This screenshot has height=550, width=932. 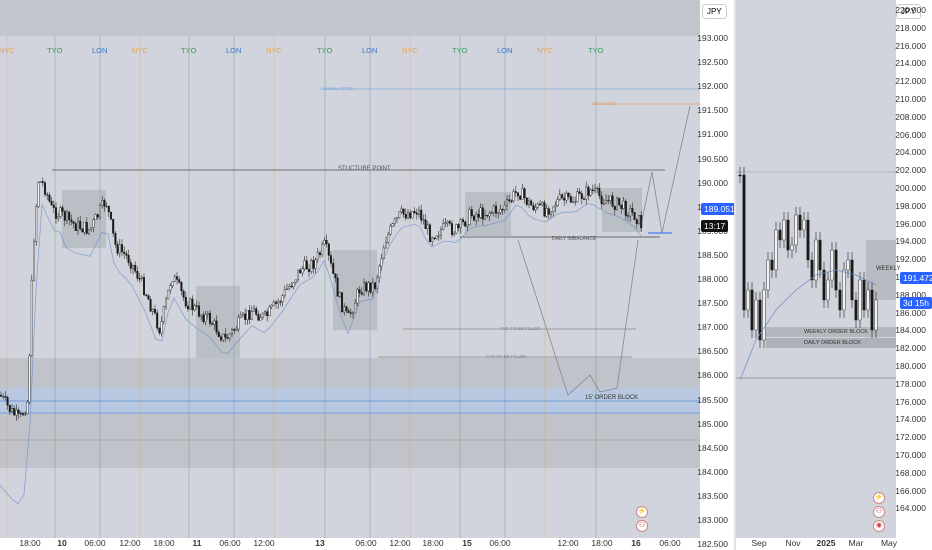 What do you see at coordinates (910, 508) in the screenshot?
I see `price-tick: 164.000` at bounding box center [910, 508].